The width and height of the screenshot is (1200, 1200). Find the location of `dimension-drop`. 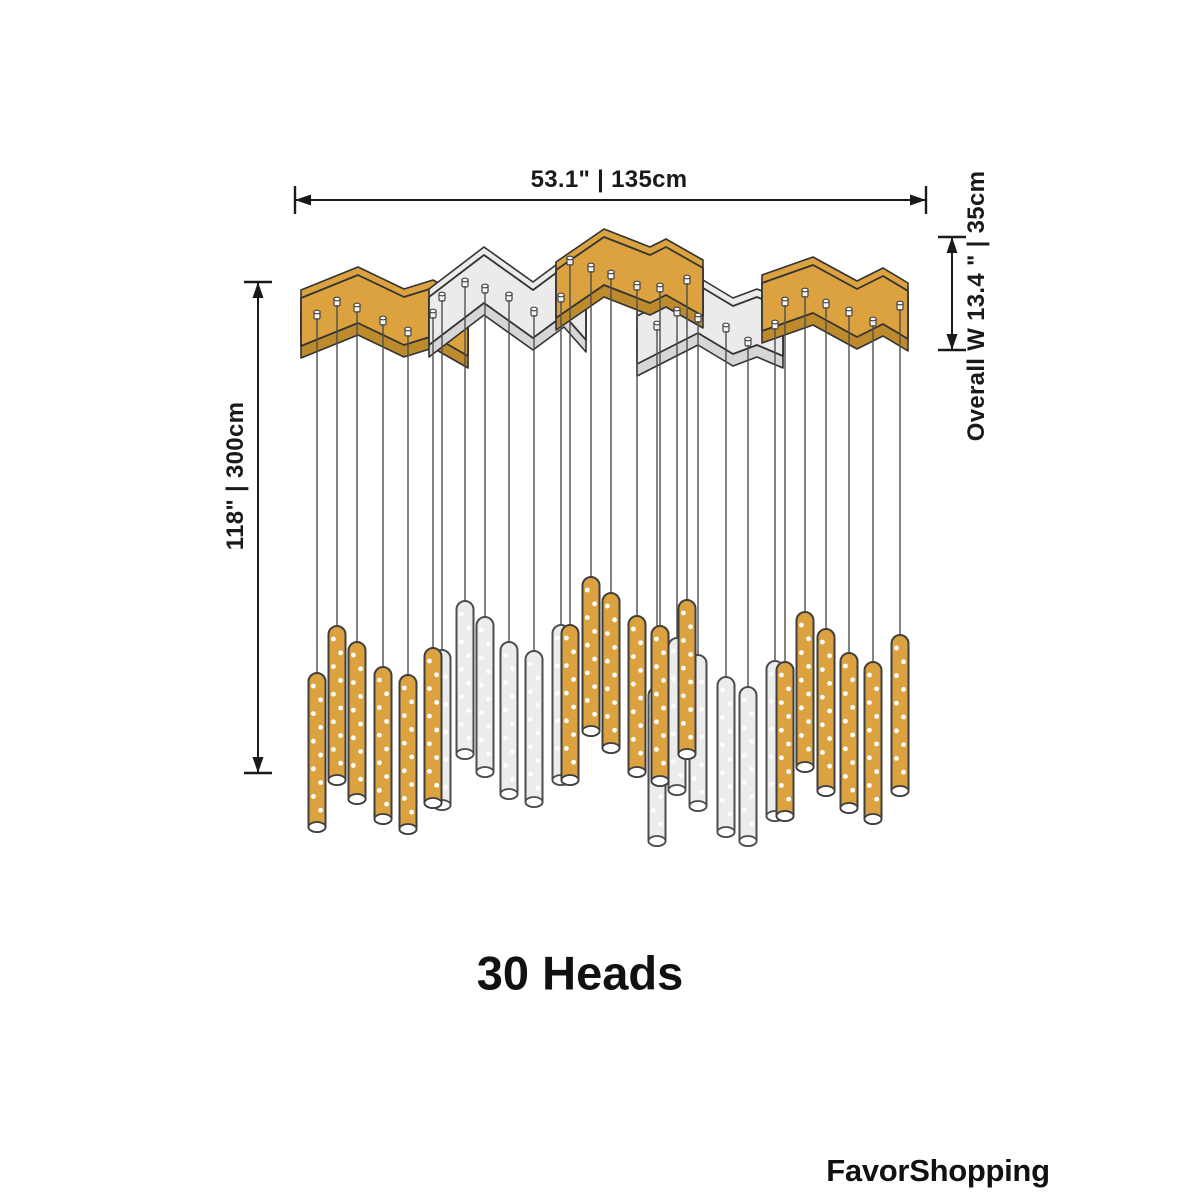

dimension-drop is located at coordinates (258, 527).